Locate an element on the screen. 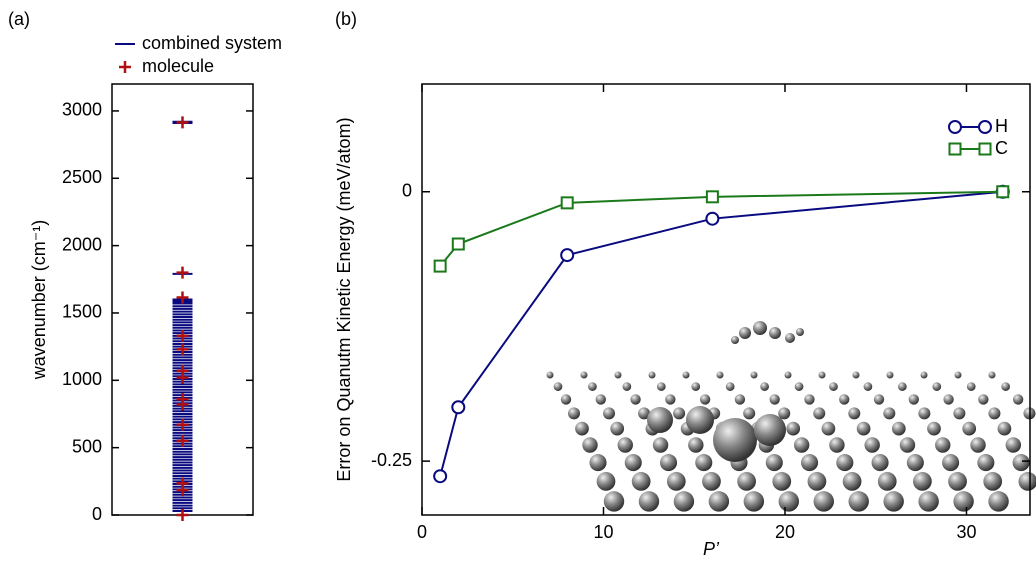  y-tick-label: 3000 is located at coordinates (82, 110).